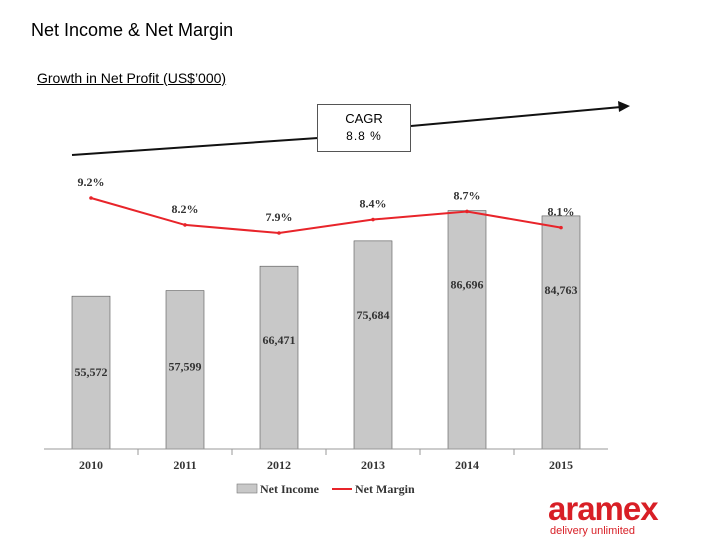 The width and height of the screenshot is (720, 540). What do you see at coordinates (132, 30) in the screenshot?
I see `page-title: Net Income & Net Margin` at bounding box center [132, 30].